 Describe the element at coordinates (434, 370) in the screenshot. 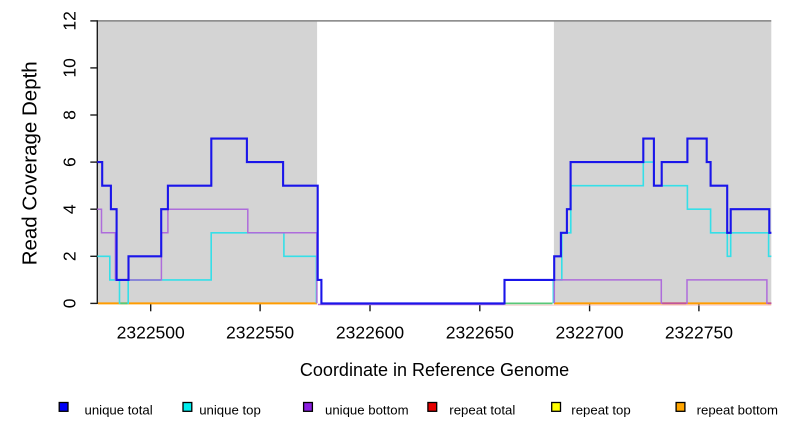

I see `svg-text: Coordinate in Reference Genome` at that location.